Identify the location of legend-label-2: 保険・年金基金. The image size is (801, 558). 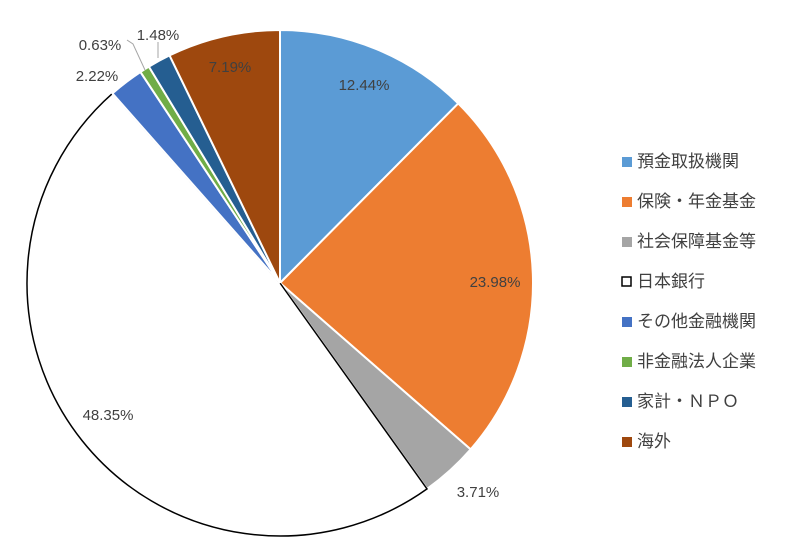
(696, 202).